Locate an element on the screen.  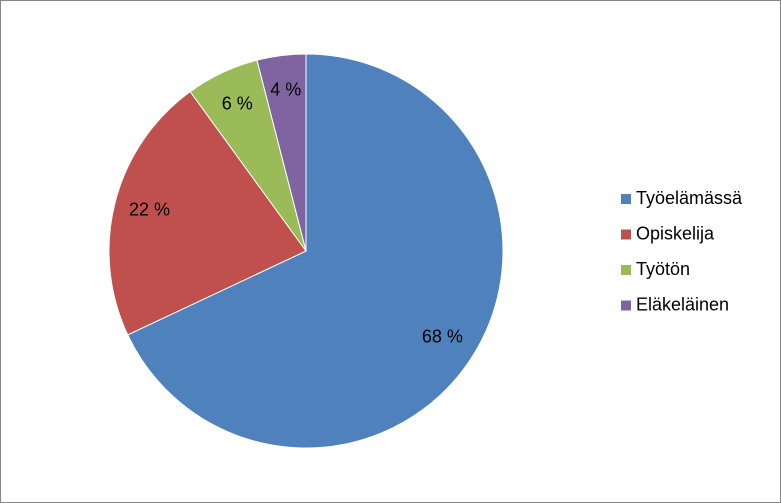
legend-label: Työtön is located at coordinates (663, 269).